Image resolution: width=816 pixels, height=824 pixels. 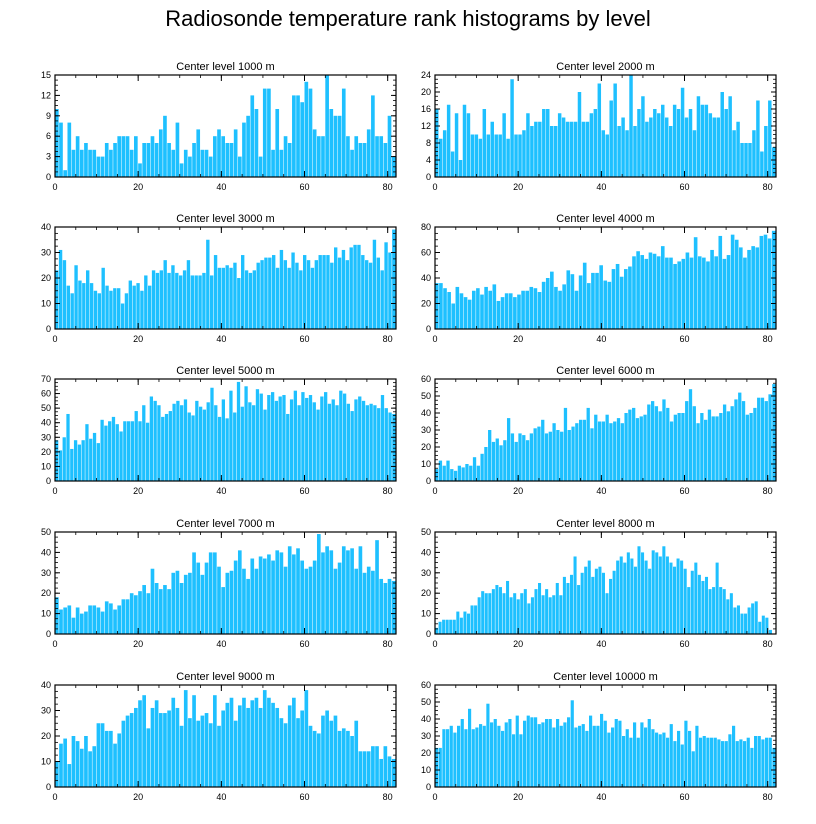 What do you see at coordinates (599, 583) in the screenshot?
I see `panel-8: Center level 8000 m 0 10 20 30 40 50 0 20 40 60 80` at bounding box center [599, 583].